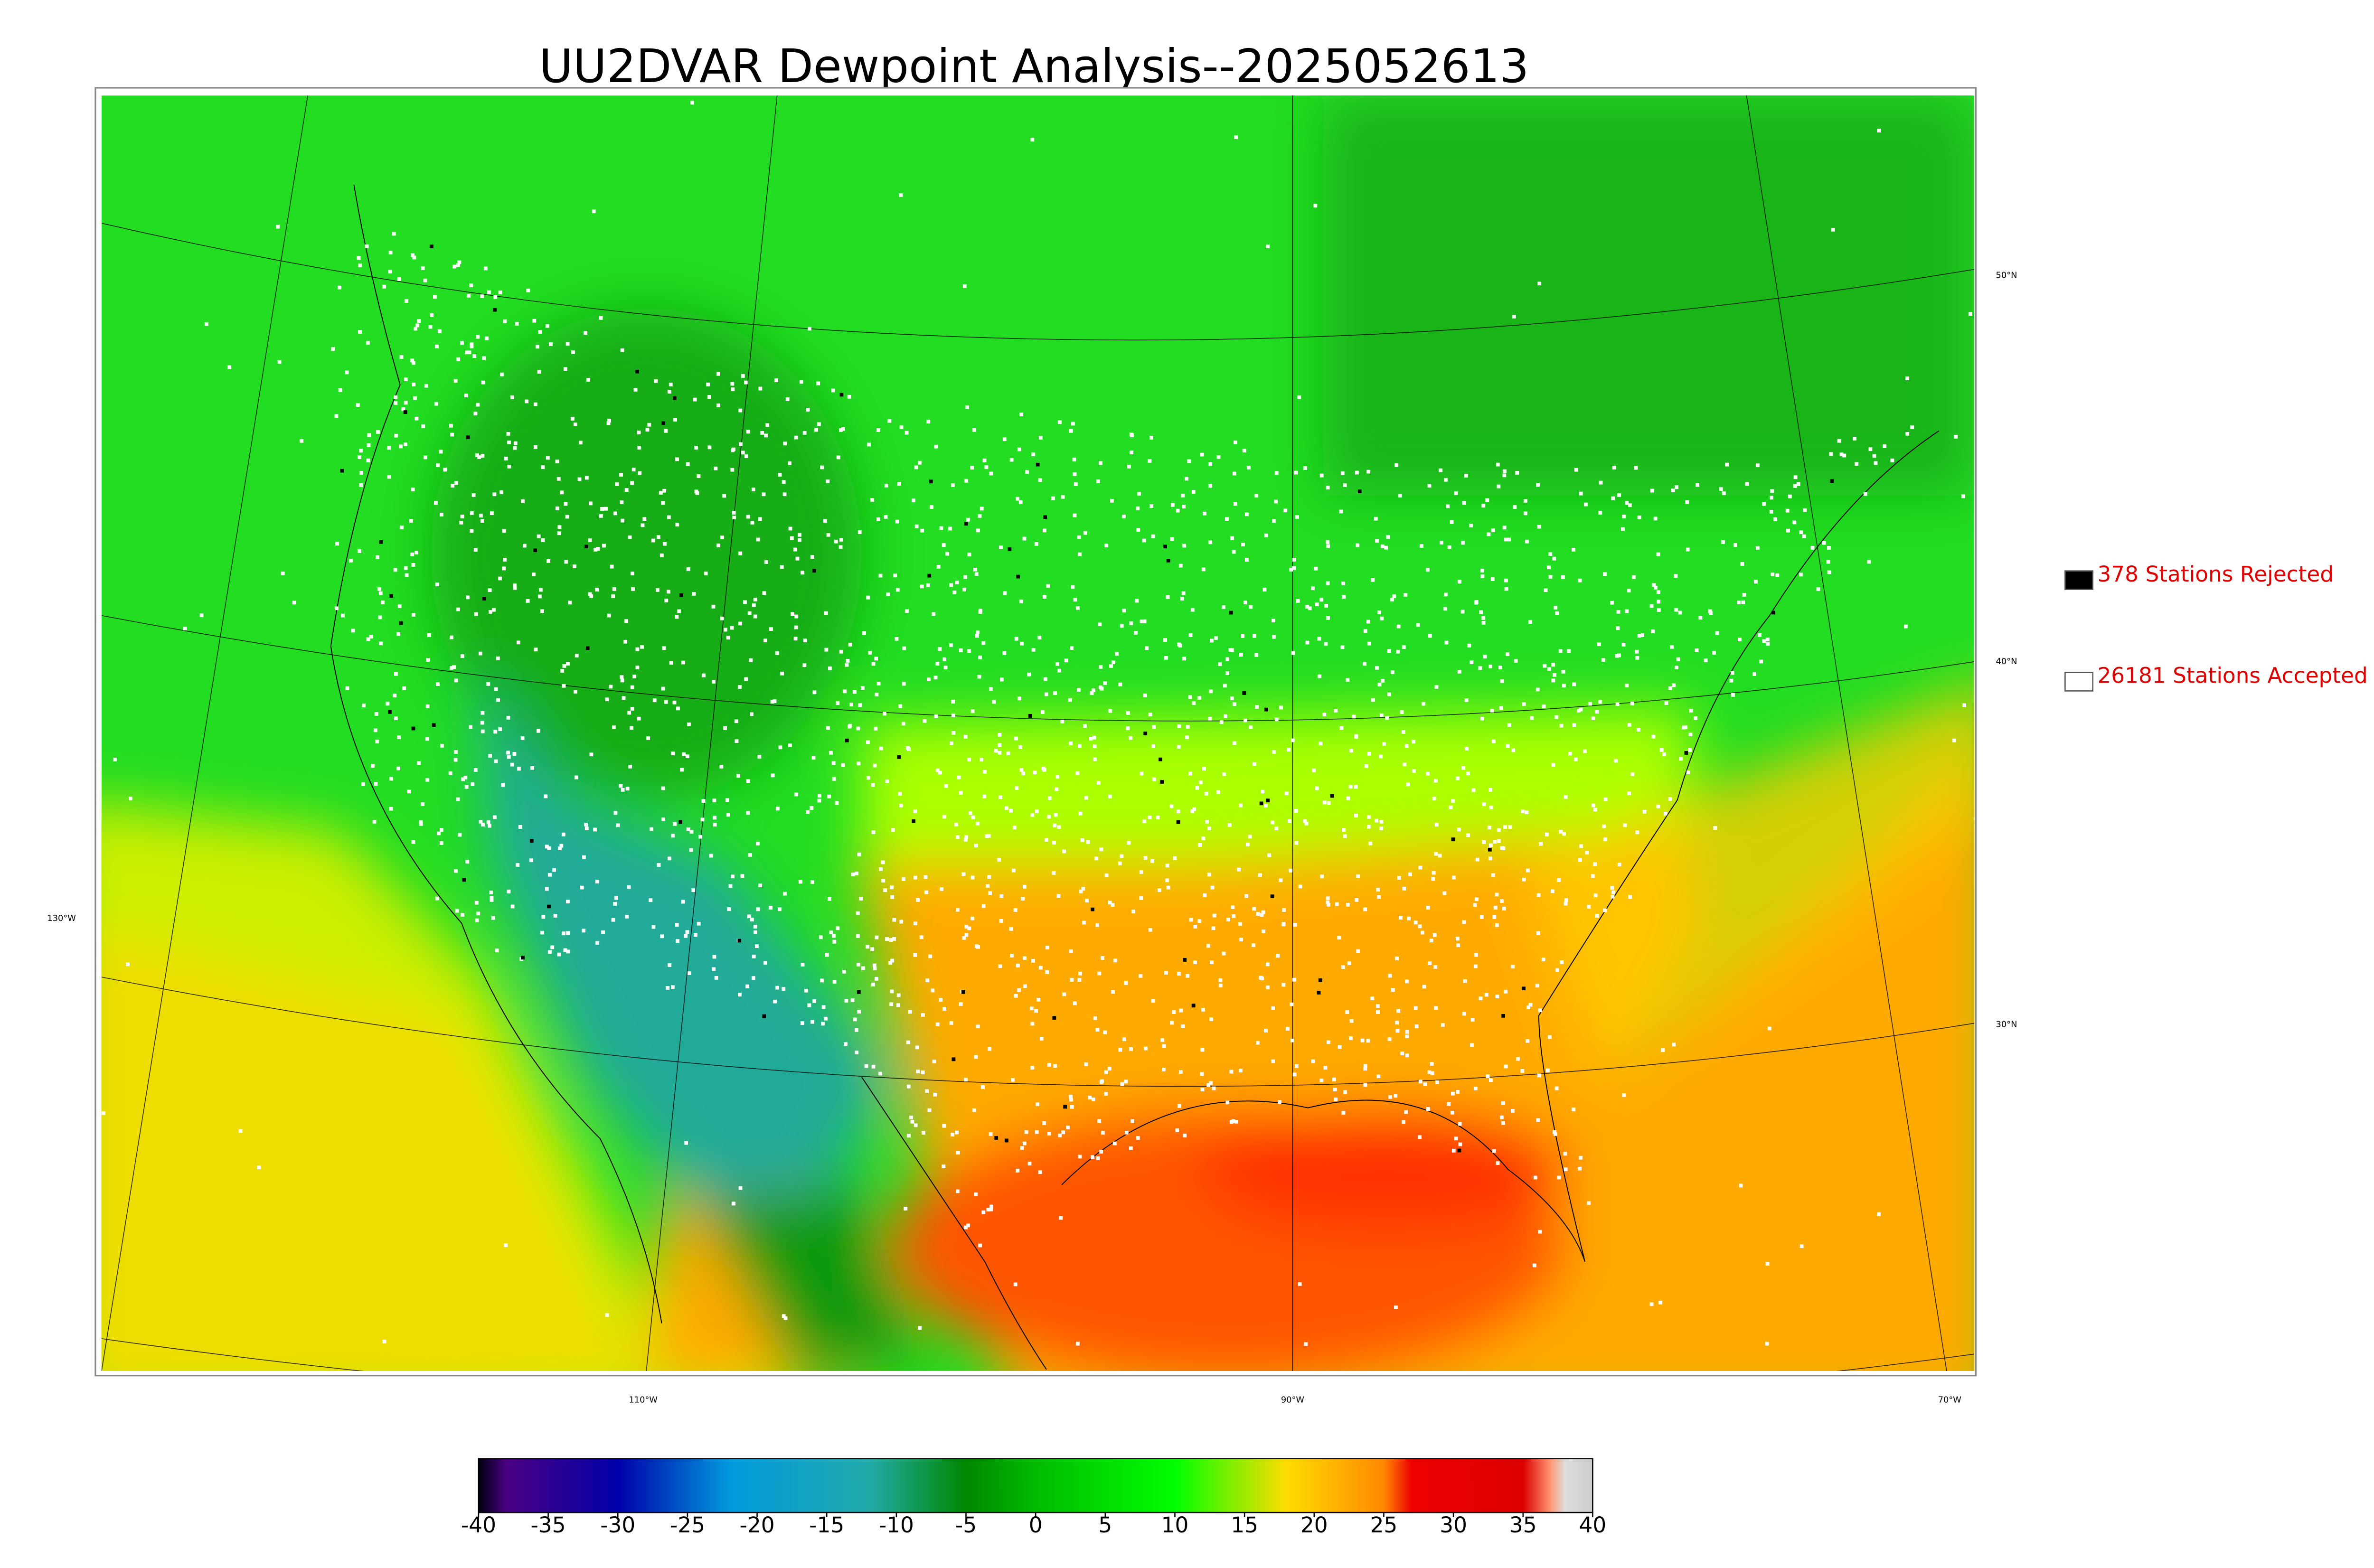  Describe the element at coordinates (617, 1525) in the screenshot. I see `colorbar-tick-label: -30` at that location.